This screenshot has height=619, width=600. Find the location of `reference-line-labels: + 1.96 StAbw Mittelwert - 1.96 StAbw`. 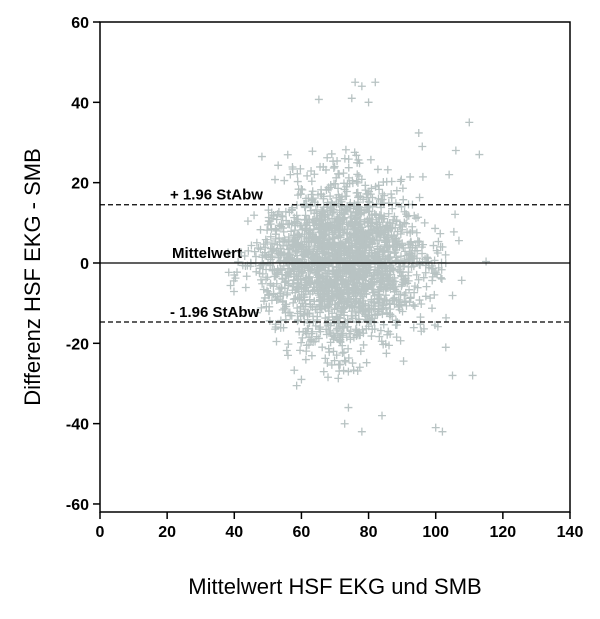

reference-line-labels: + 1.96 StAbw Mittelwert - 1.96 StAbw is located at coordinates (216, 254).